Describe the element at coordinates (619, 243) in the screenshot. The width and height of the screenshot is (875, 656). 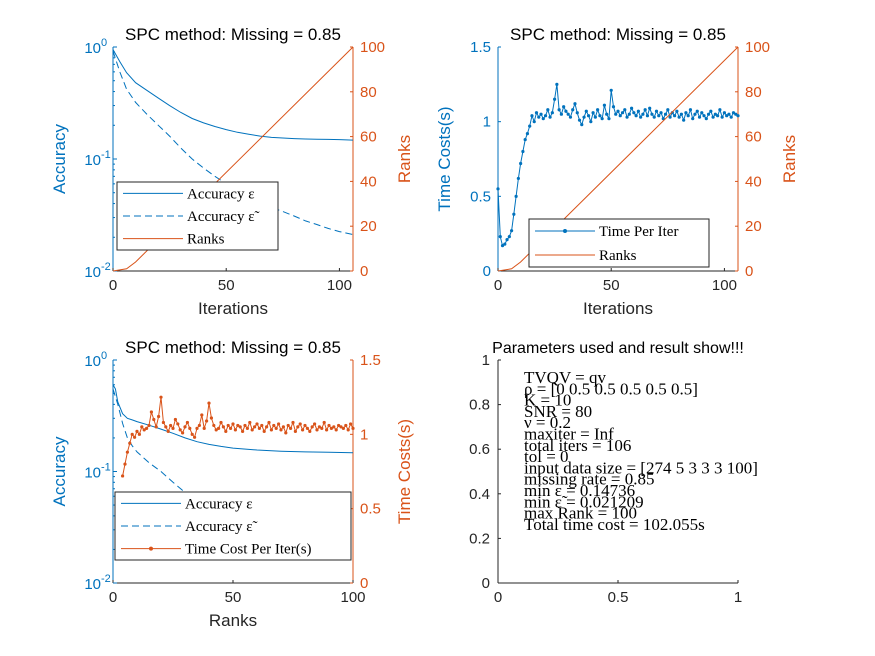
I see `legend-box` at that location.